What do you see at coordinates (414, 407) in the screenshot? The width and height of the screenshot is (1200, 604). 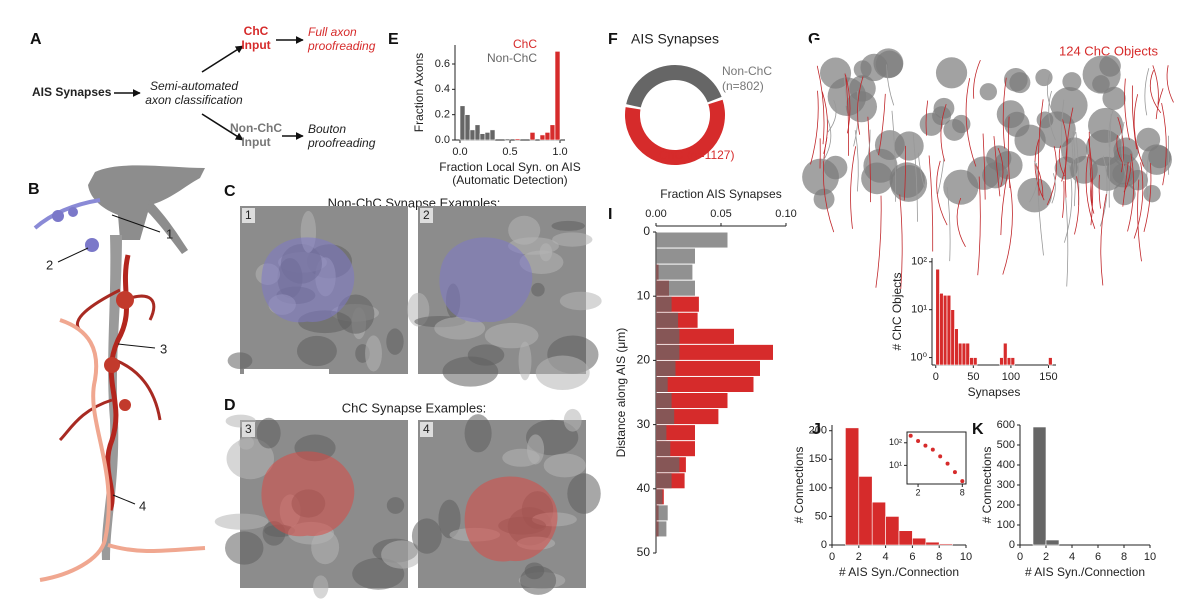 I see `panel-title: ChC Synapse Examples:` at bounding box center [414, 407].